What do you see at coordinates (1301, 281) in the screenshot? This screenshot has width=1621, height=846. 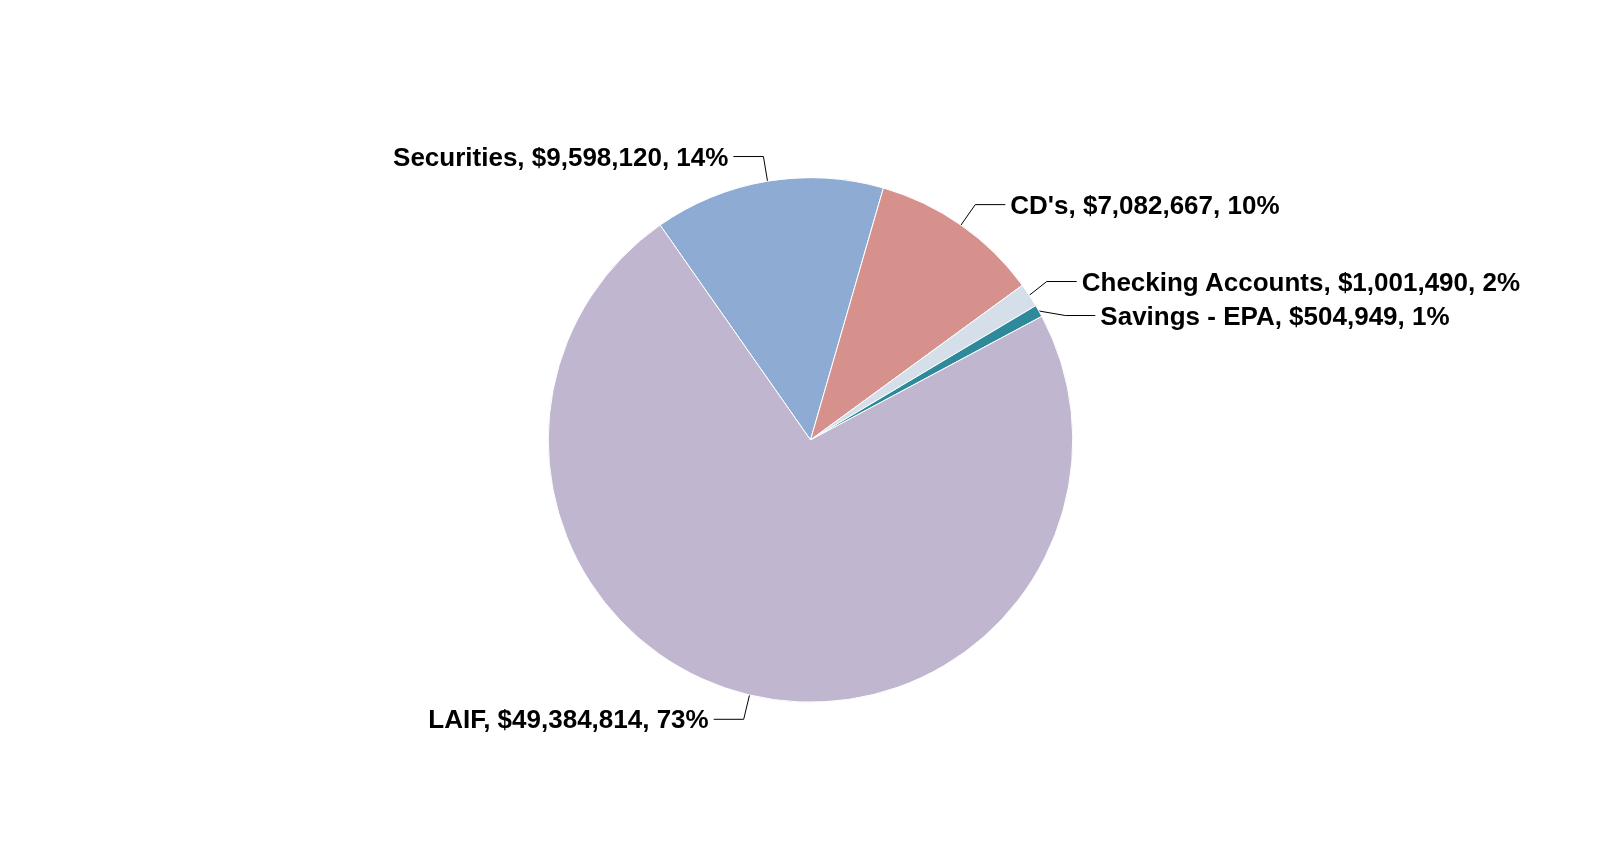 I see `slice-label: Checking Accounts, $1,001,490, 2%` at bounding box center [1301, 281].